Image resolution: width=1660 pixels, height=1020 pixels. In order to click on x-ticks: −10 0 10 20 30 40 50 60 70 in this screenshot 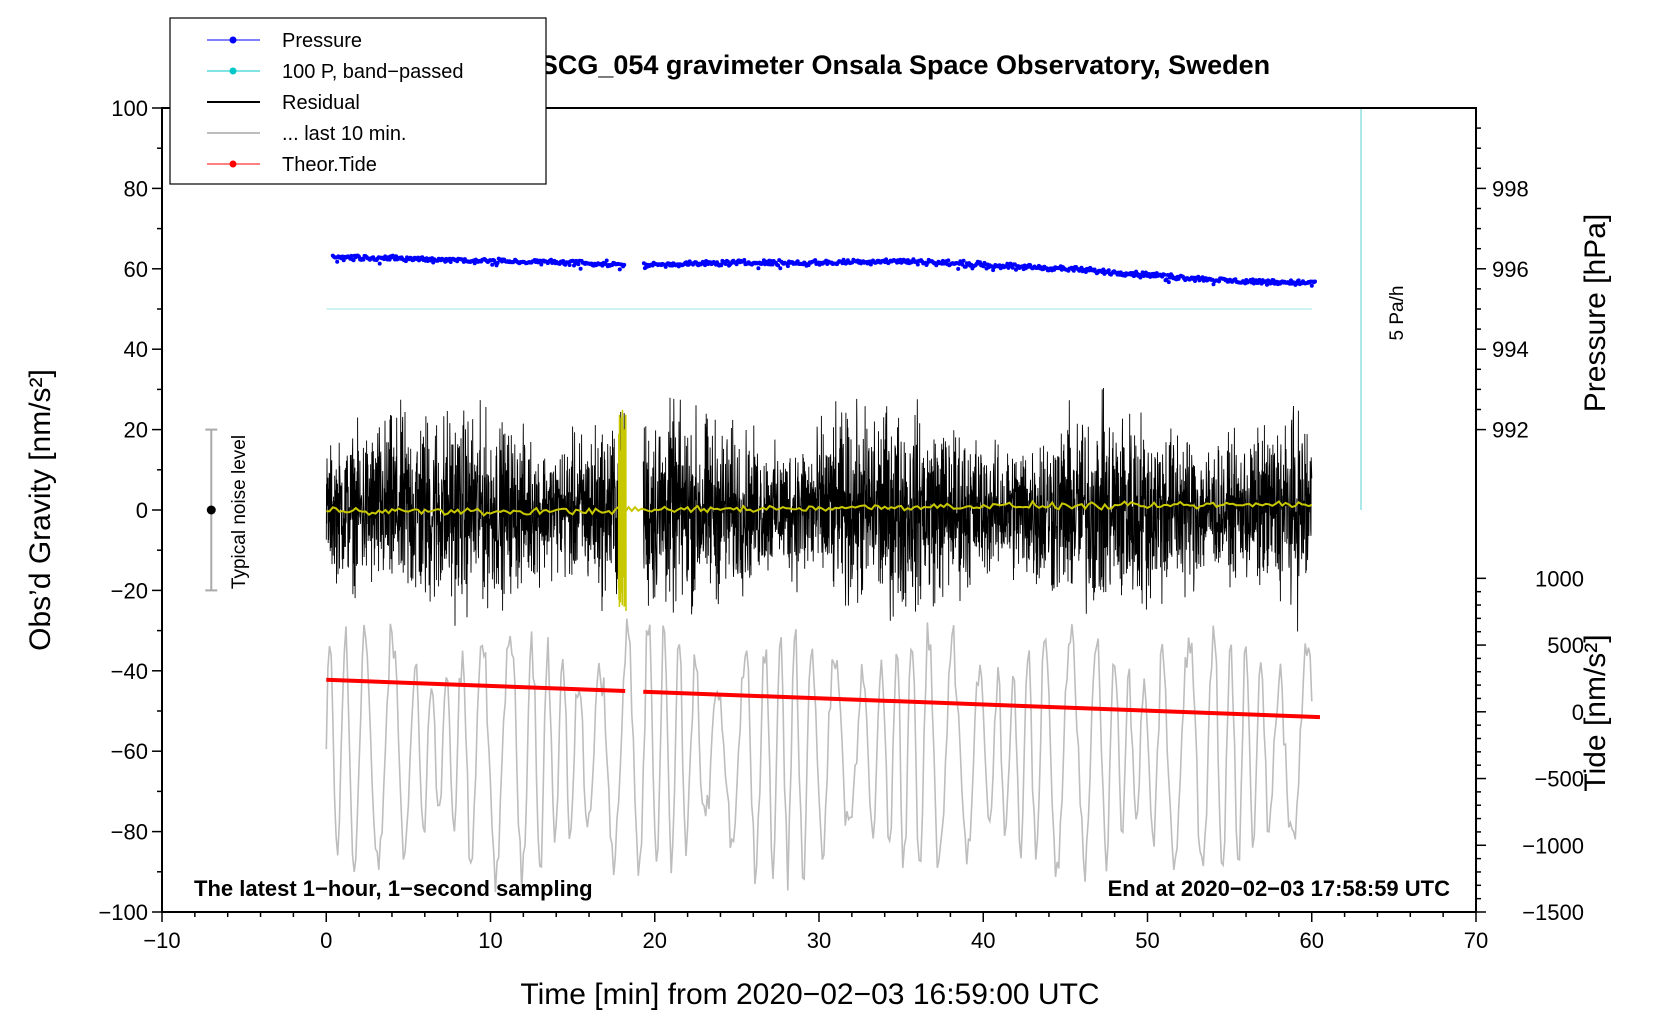, I will do `click(815, 932)`.